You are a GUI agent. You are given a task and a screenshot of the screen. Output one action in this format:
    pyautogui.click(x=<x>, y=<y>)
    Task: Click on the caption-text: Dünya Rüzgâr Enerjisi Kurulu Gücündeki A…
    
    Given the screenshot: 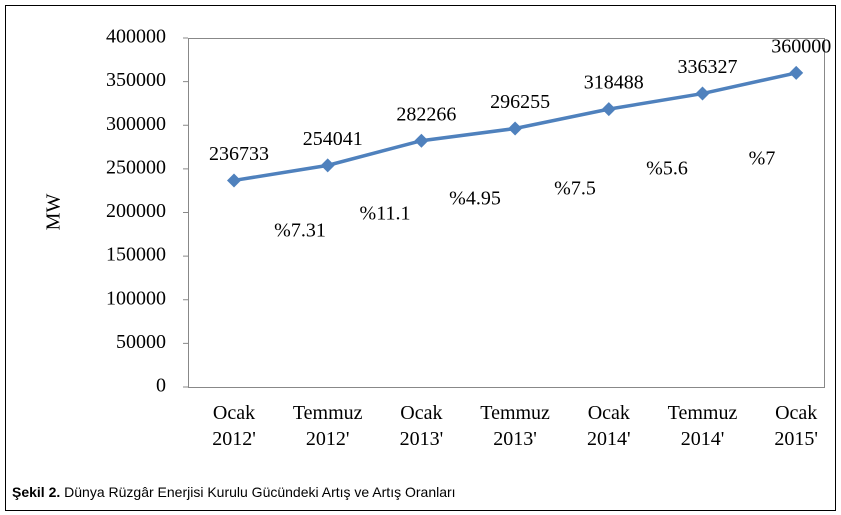 What is the action you would take?
    pyautogui.click(x=260, y=492)
    